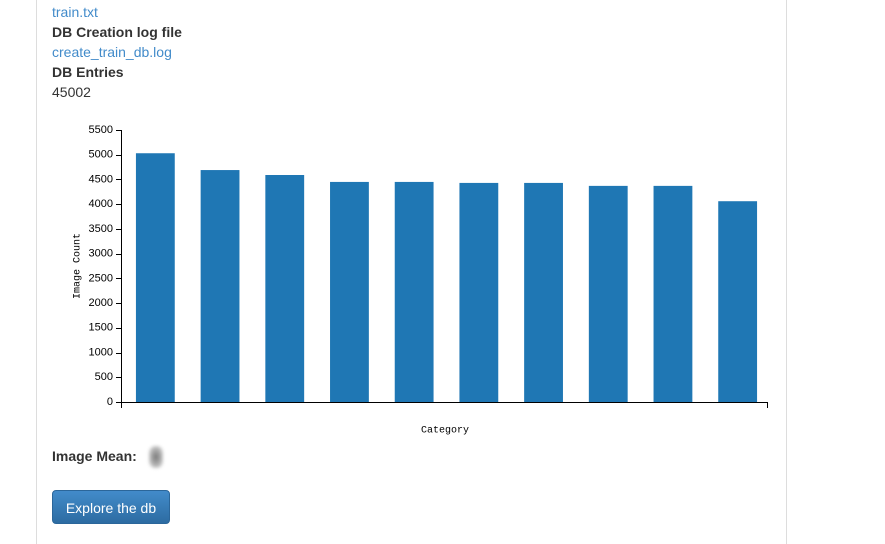  Describe the element at coordinates (101, 254) in the screenshot. I see `y-tick-label: 3000` at that location.